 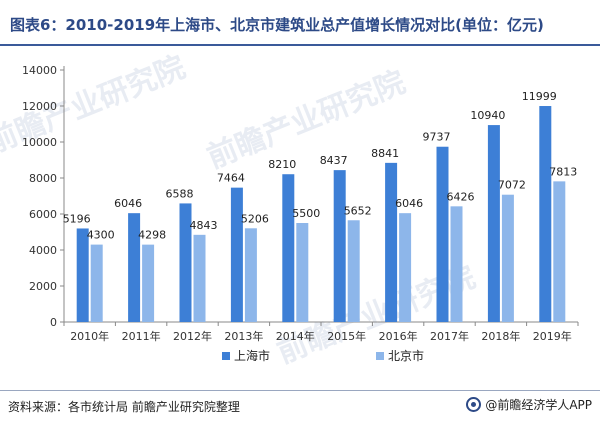 I want to click on data-label-beijing: 5500, so click(x=306, y=213).